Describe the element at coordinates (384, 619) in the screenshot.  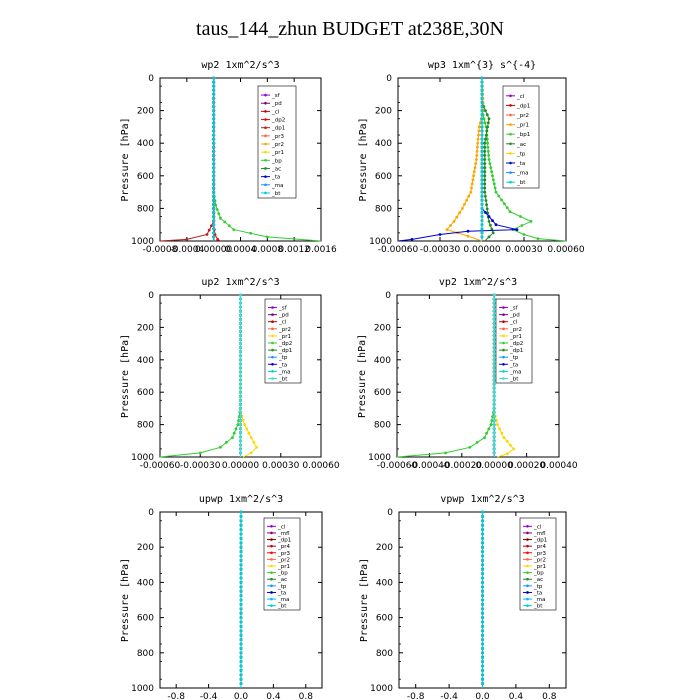
I see `y-tick-label: 600` at that location.